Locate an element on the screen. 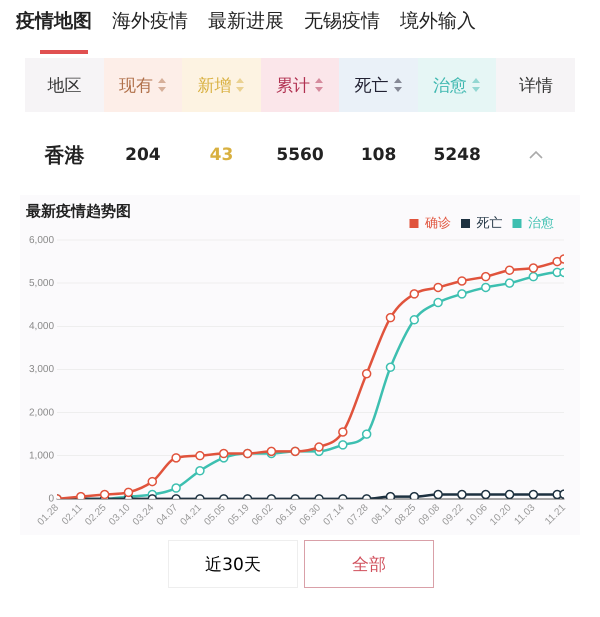 The image size is (600, 617). y-tick-label: 5,000 is located at coordinates (41, 283).